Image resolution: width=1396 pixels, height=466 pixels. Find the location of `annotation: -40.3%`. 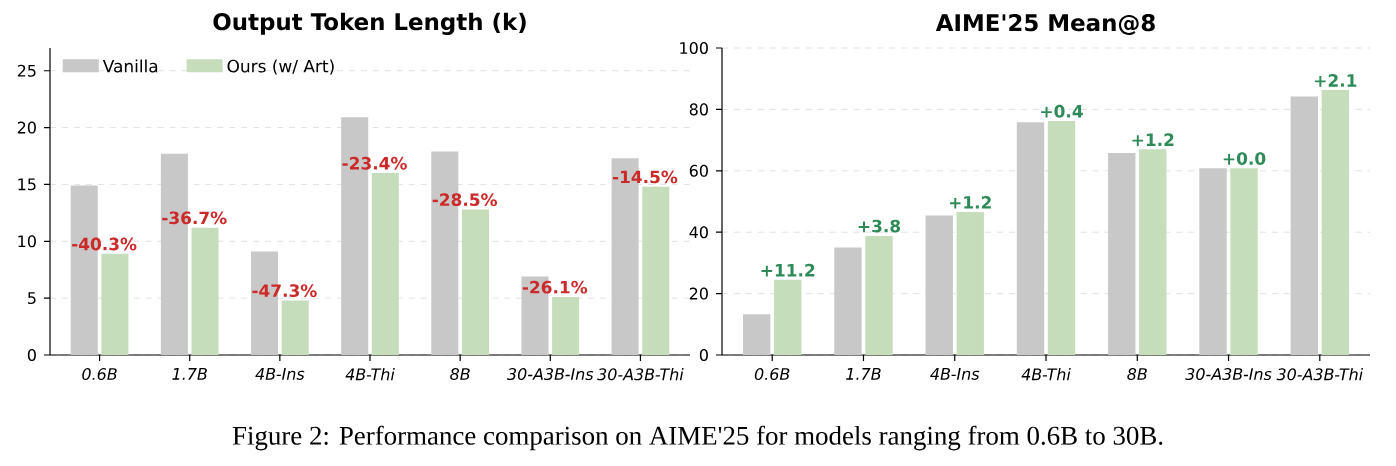

annotation: -40.3% is located at coordinates (104, 244).